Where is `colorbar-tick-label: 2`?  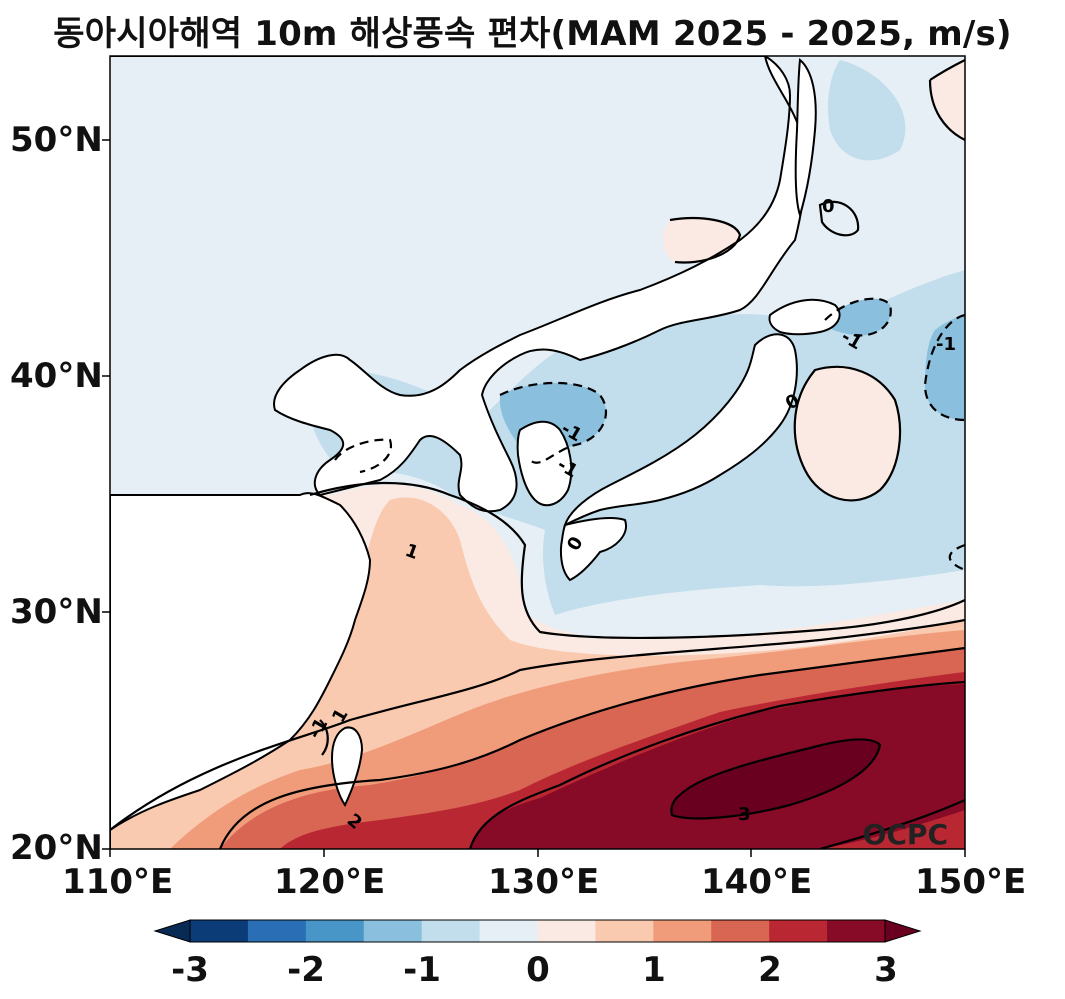
colorbar-tick-label: 2 is located at coordinates (770, 970).